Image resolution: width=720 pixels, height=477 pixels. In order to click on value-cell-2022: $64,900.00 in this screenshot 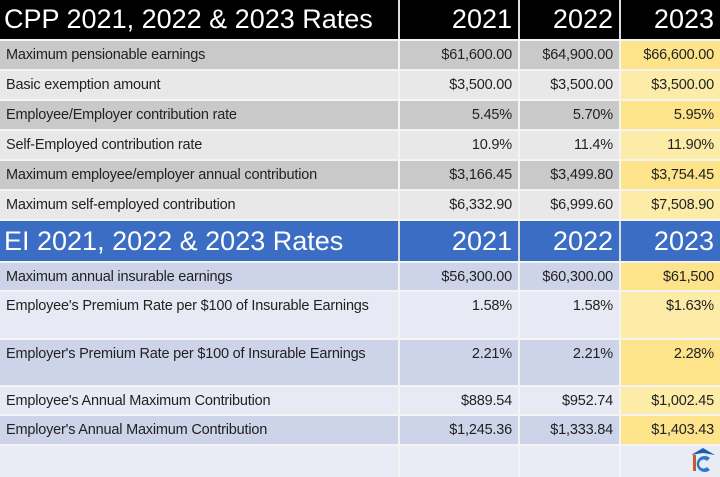, I will do `click(568, 55)`.